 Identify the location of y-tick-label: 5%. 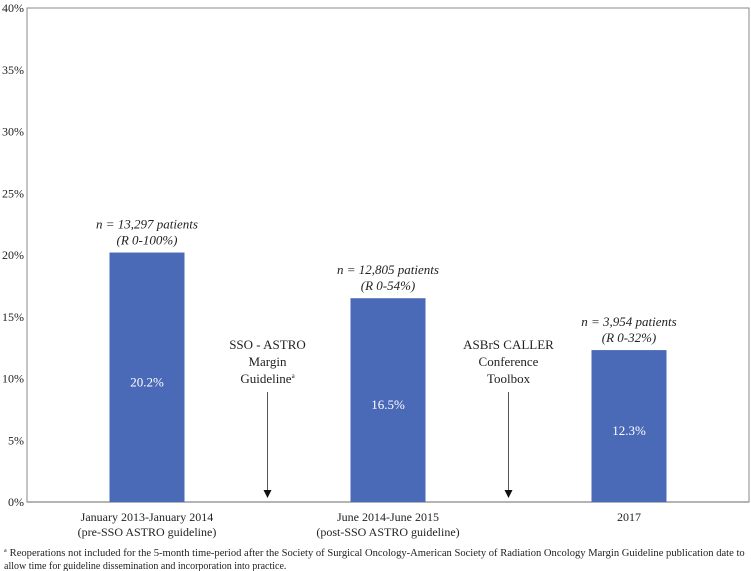
(16, 440).